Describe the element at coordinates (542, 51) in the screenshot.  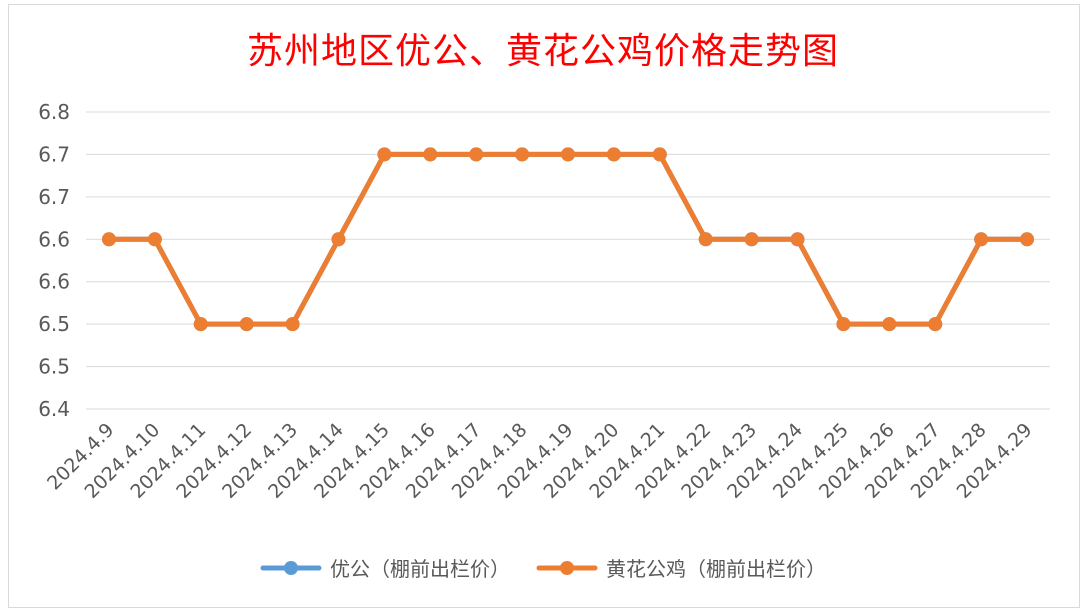
I see `chart-title: 苏州地区优公、黄花公鸡价格走势图` at that location.